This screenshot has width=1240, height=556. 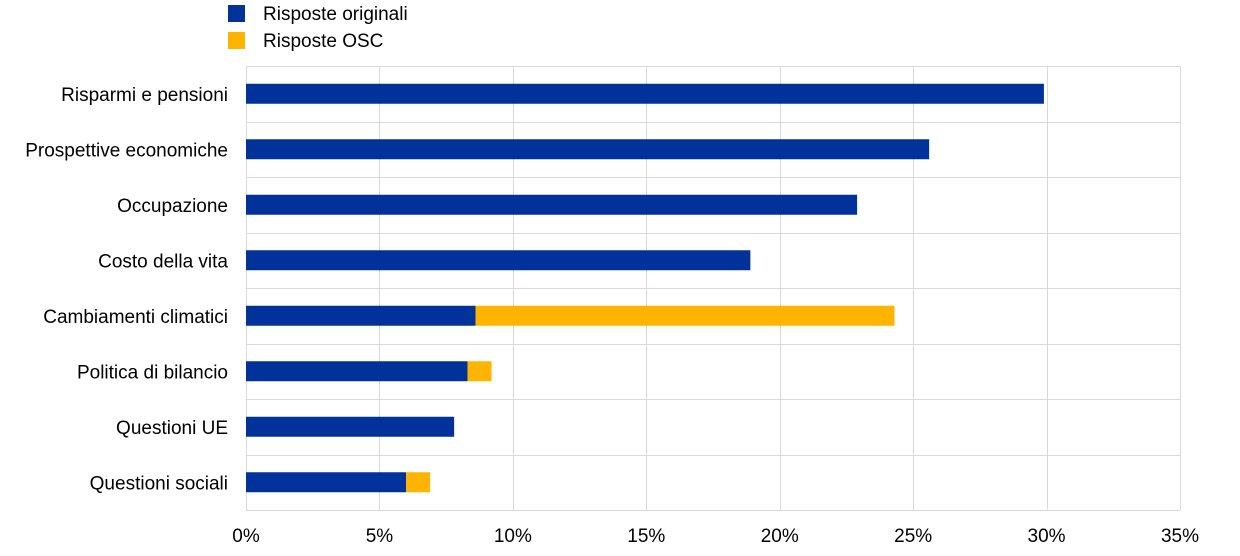 What do you see at coordinates (913, 536) in the screenshot?
I see `x-tick-label: 25%` at bounding box center [913, 536].